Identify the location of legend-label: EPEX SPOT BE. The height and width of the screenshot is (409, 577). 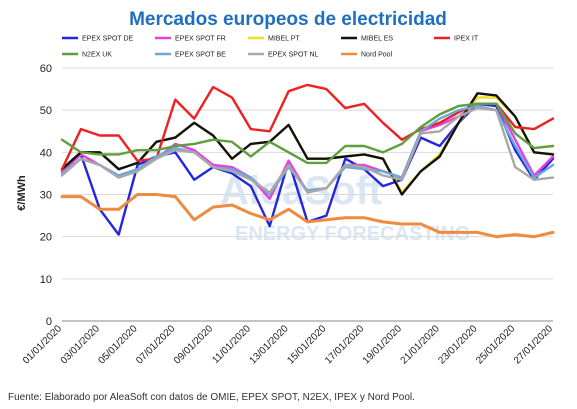
(200, 55).